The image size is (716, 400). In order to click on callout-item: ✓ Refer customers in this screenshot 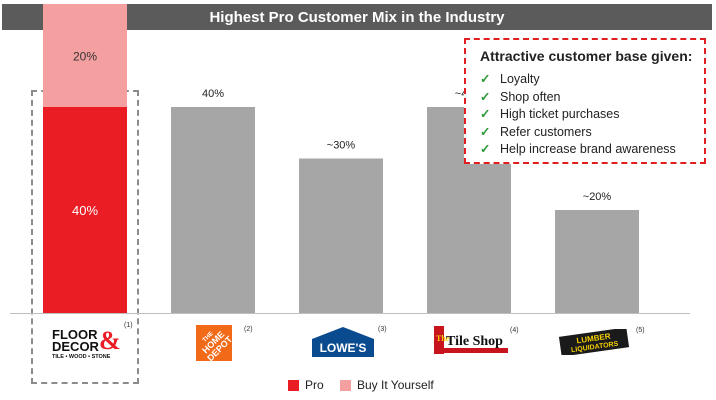, I will do `click(578, 133)`.